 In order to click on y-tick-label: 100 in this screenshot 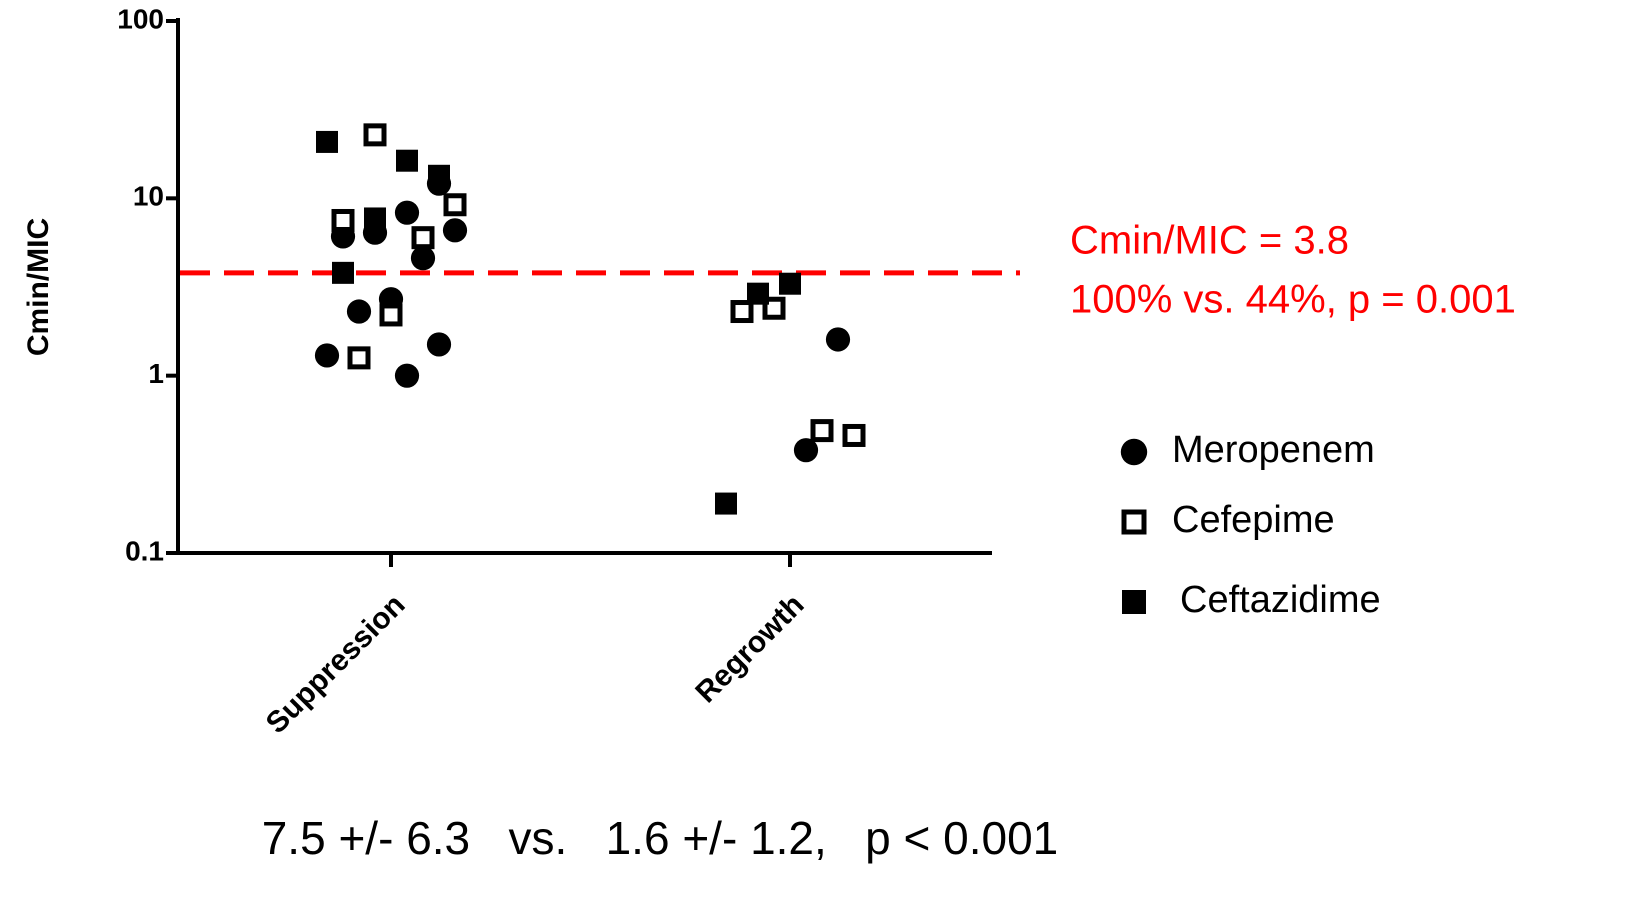, I will do `click(140, 18)`.